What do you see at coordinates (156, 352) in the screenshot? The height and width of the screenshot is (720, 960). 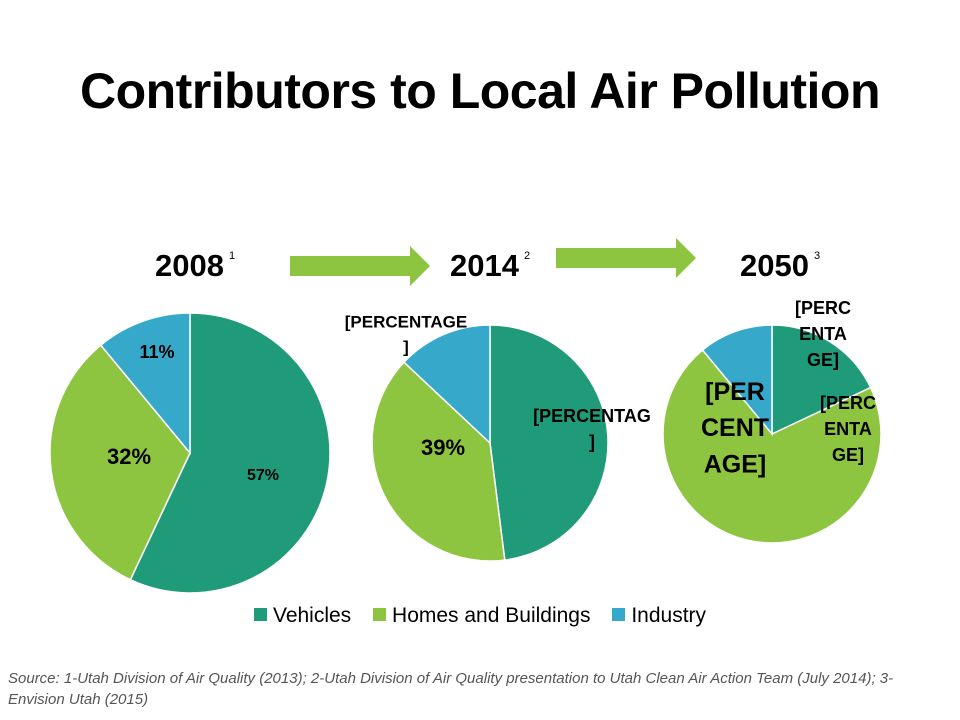 I see `data-label-industry: 11%` at bounding box center [156, 352].